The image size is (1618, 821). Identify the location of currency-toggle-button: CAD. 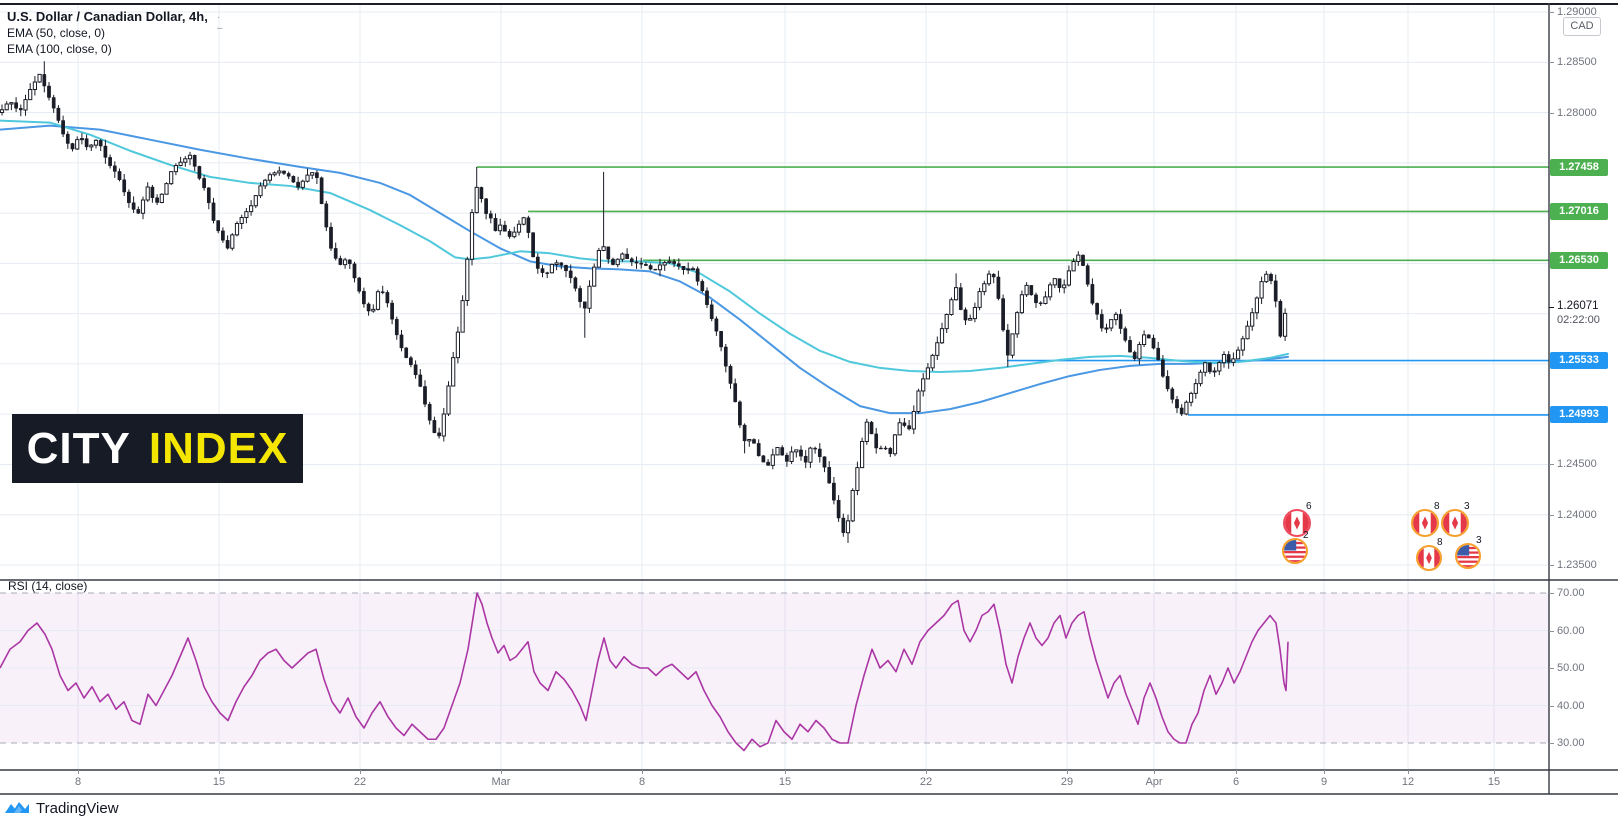
(1582, 26).